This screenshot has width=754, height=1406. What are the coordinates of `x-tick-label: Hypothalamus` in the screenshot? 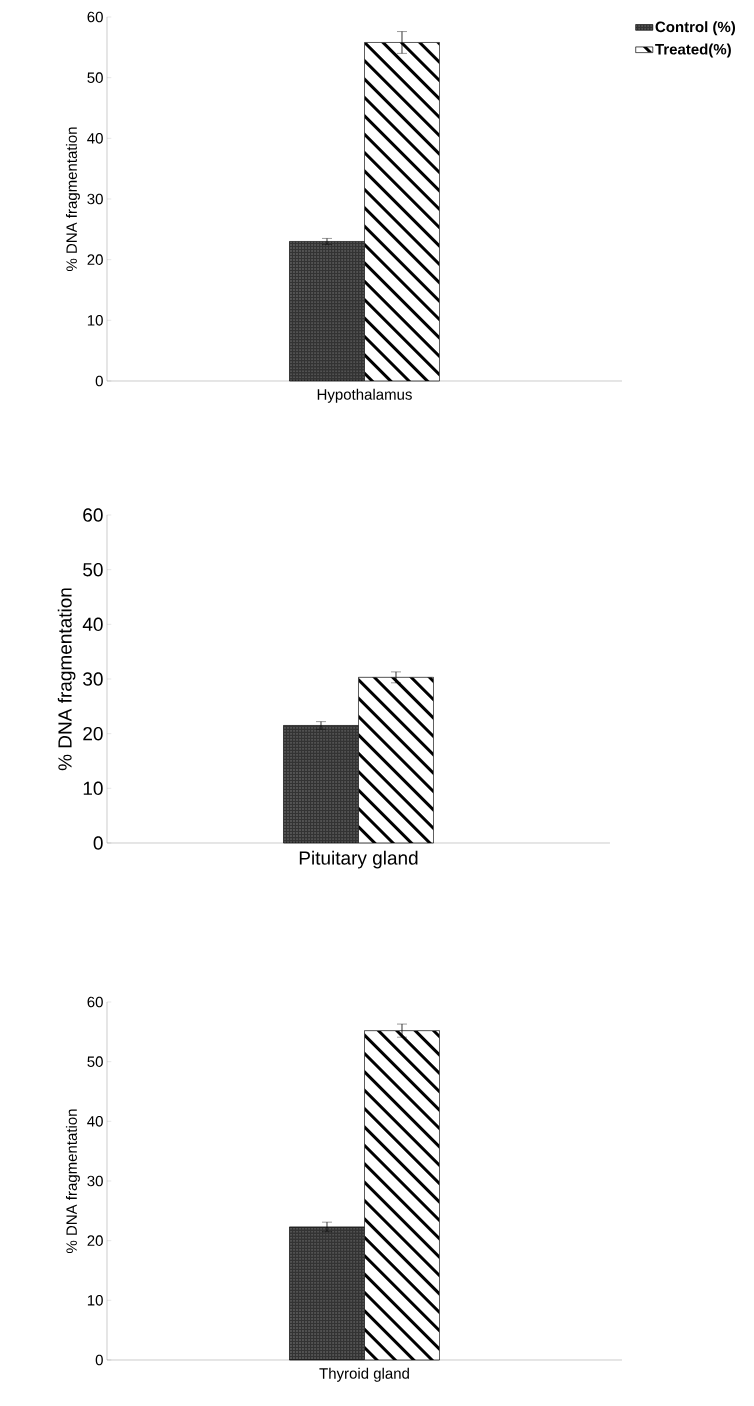 It's located at (364, 395).